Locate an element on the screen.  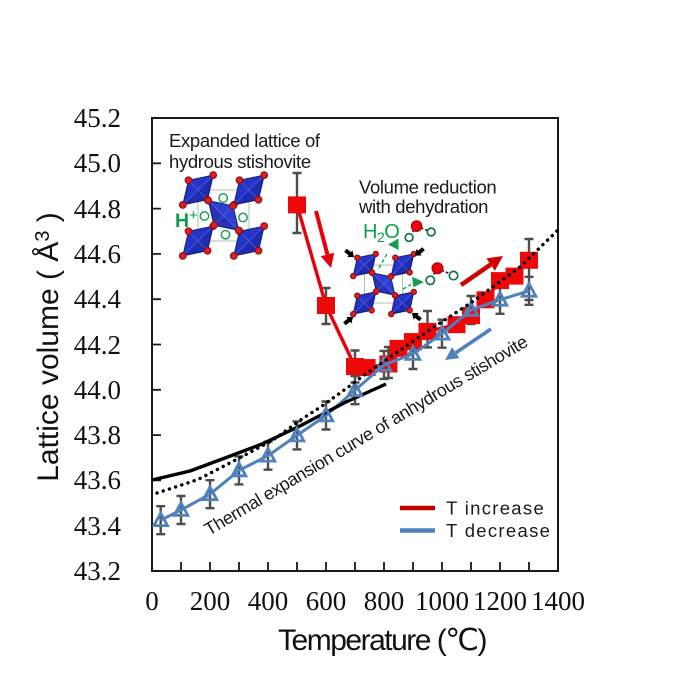
svg-text: T increase is located at coordinates (495, 508).